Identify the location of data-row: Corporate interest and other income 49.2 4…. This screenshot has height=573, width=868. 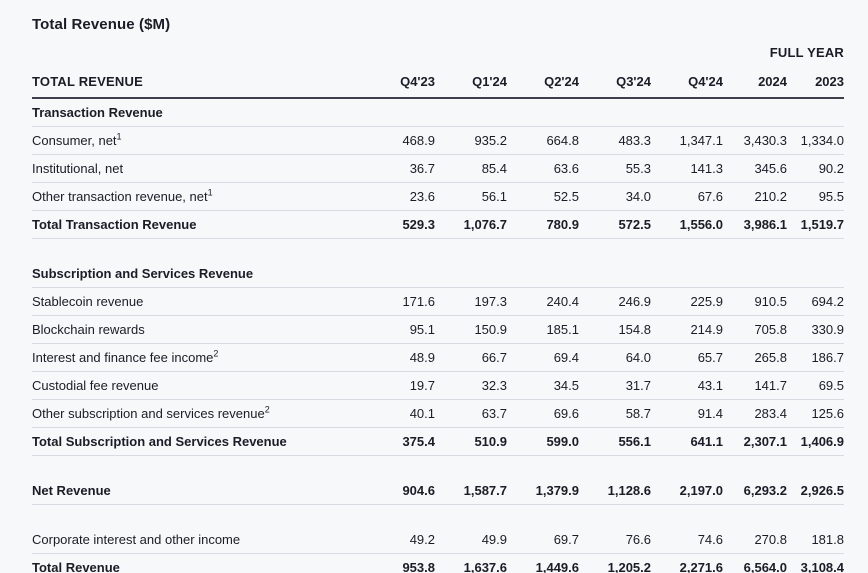
(438, 540).